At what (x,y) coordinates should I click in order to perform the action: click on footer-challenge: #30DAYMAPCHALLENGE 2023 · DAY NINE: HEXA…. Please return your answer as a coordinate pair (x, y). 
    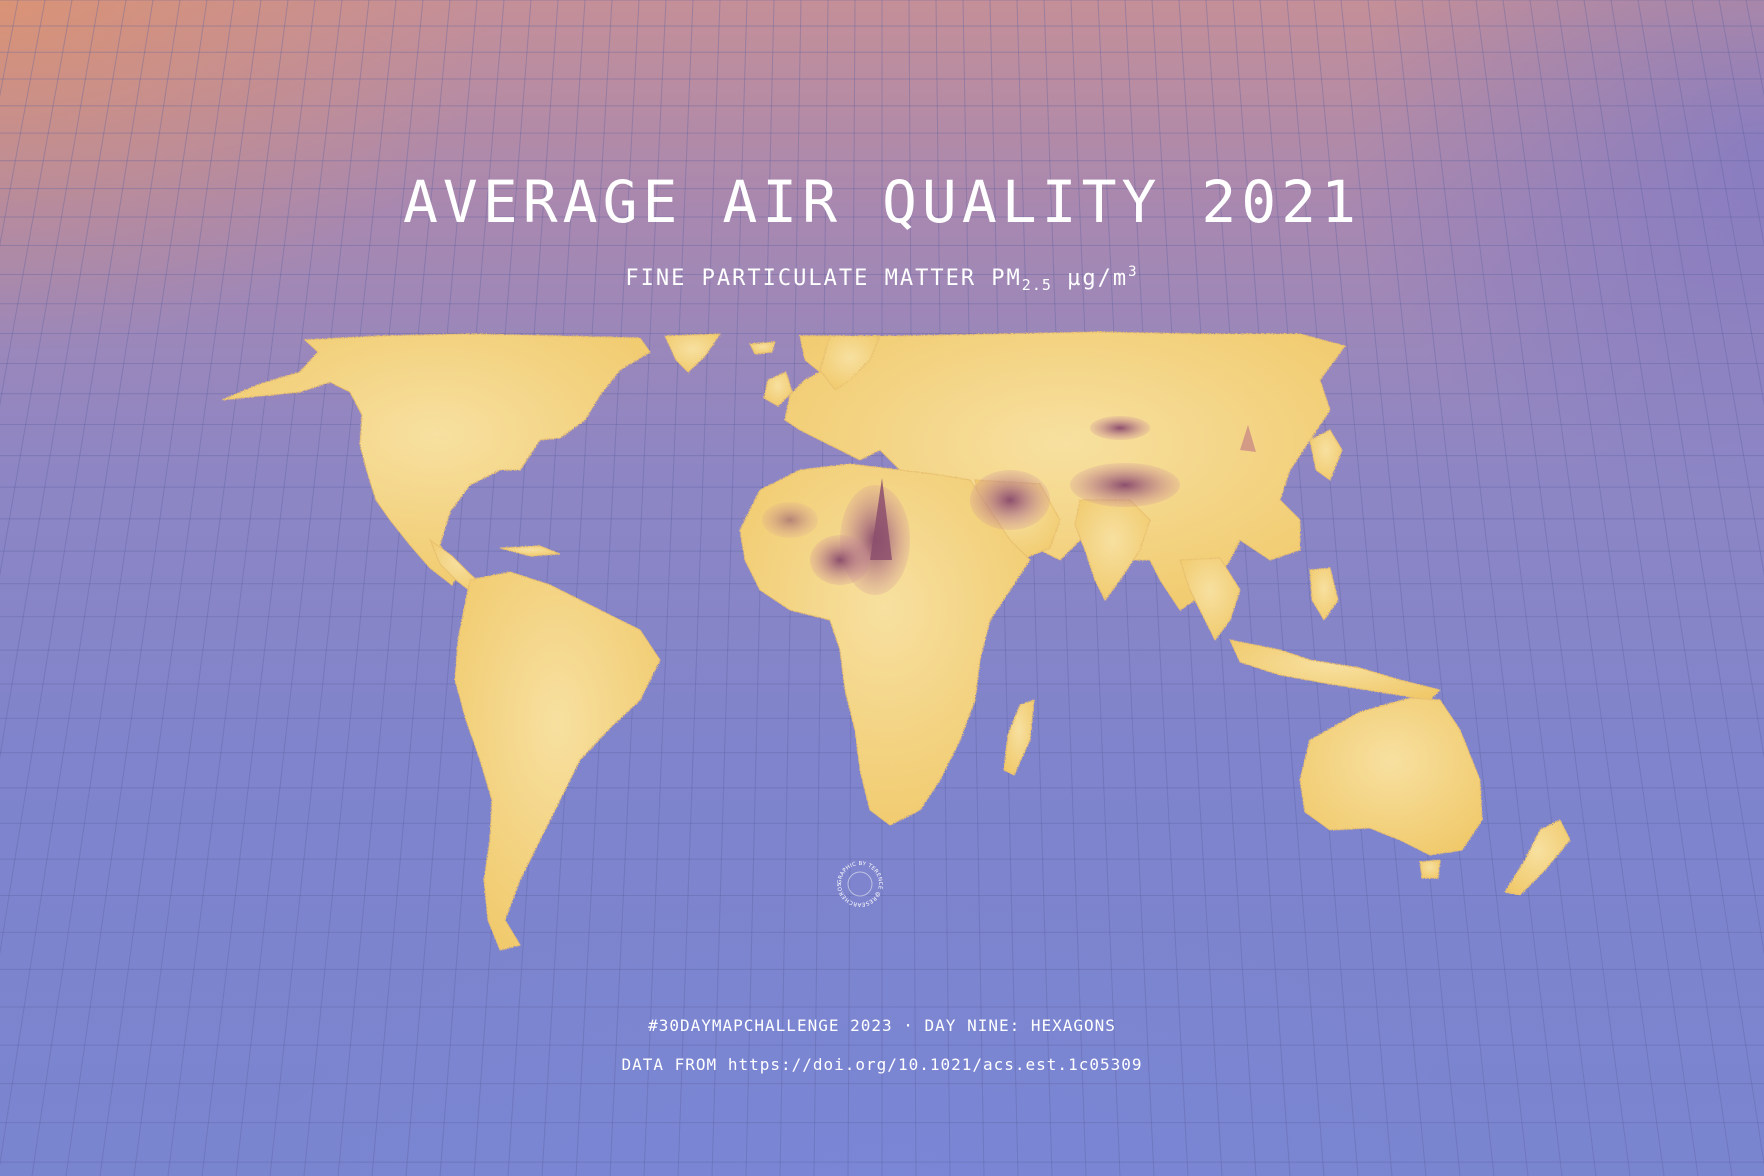
    Looking at the image, I should click on (882, 1025).